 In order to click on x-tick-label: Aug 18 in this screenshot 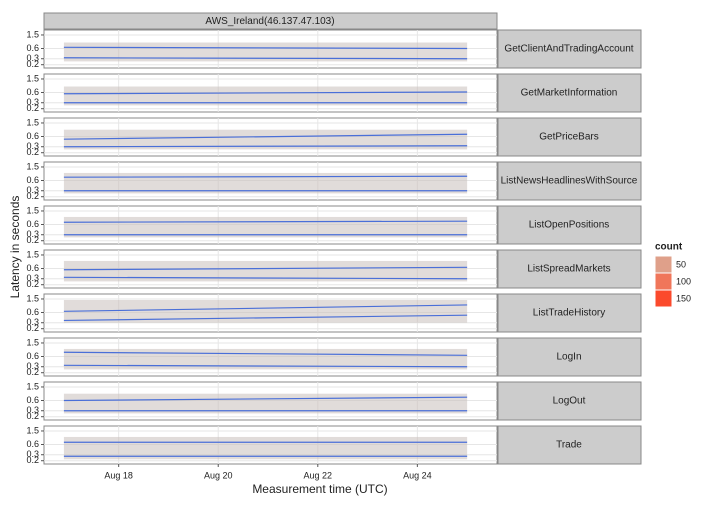, I will do `click(118, 475)`.